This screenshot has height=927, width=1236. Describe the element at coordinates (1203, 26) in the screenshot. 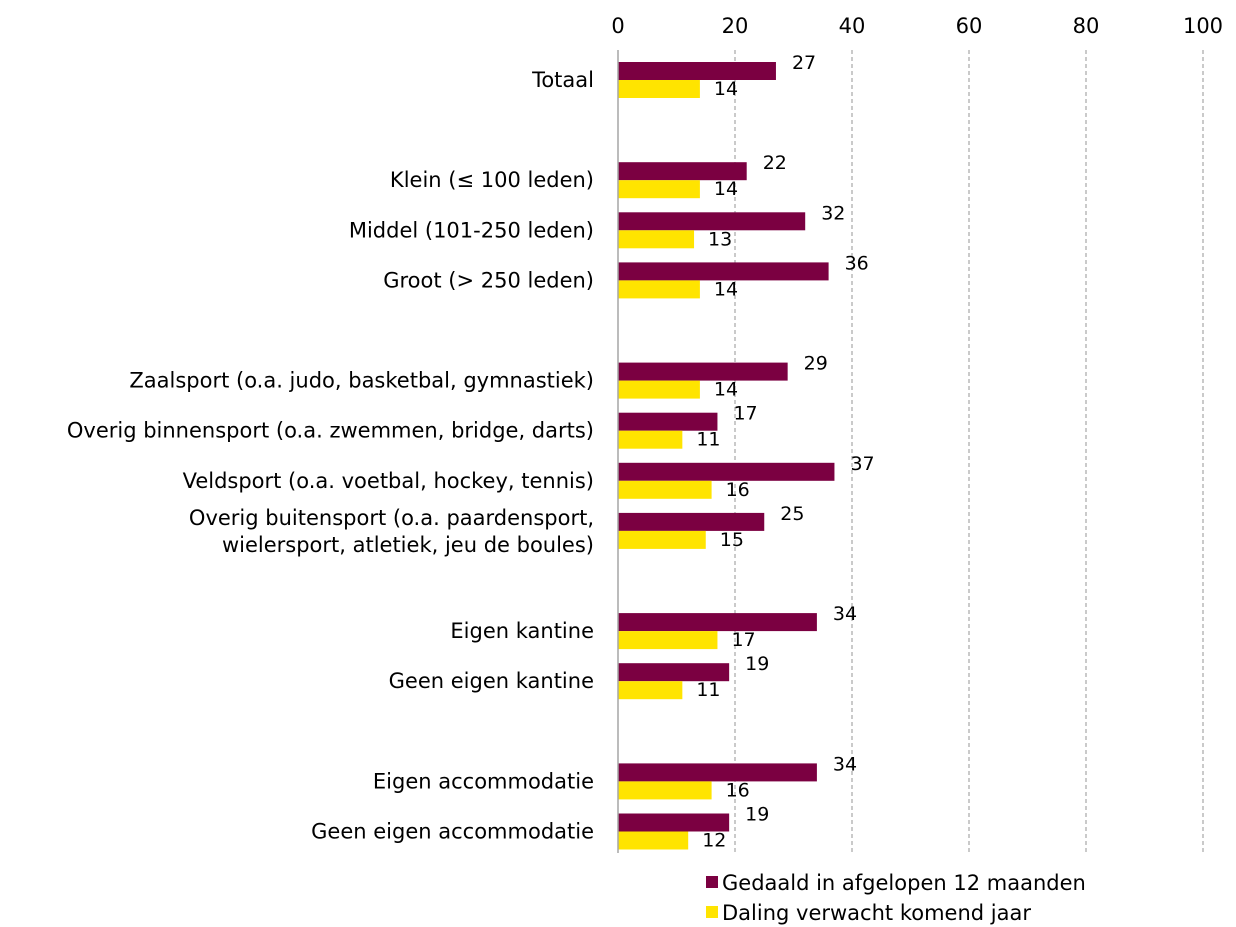

I see `x-tick-label: 100` at that location.